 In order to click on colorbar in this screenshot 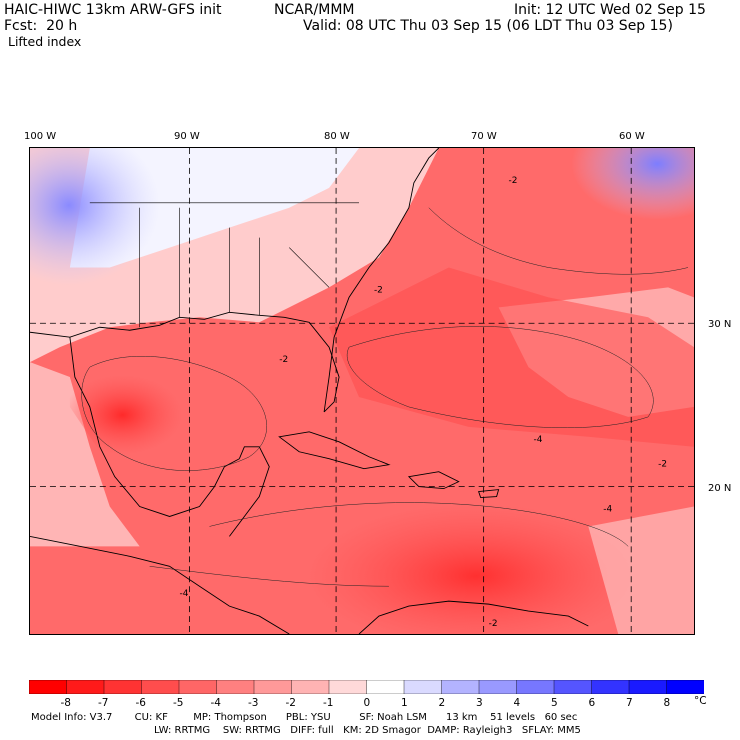, I will do `click(366, 687)`.